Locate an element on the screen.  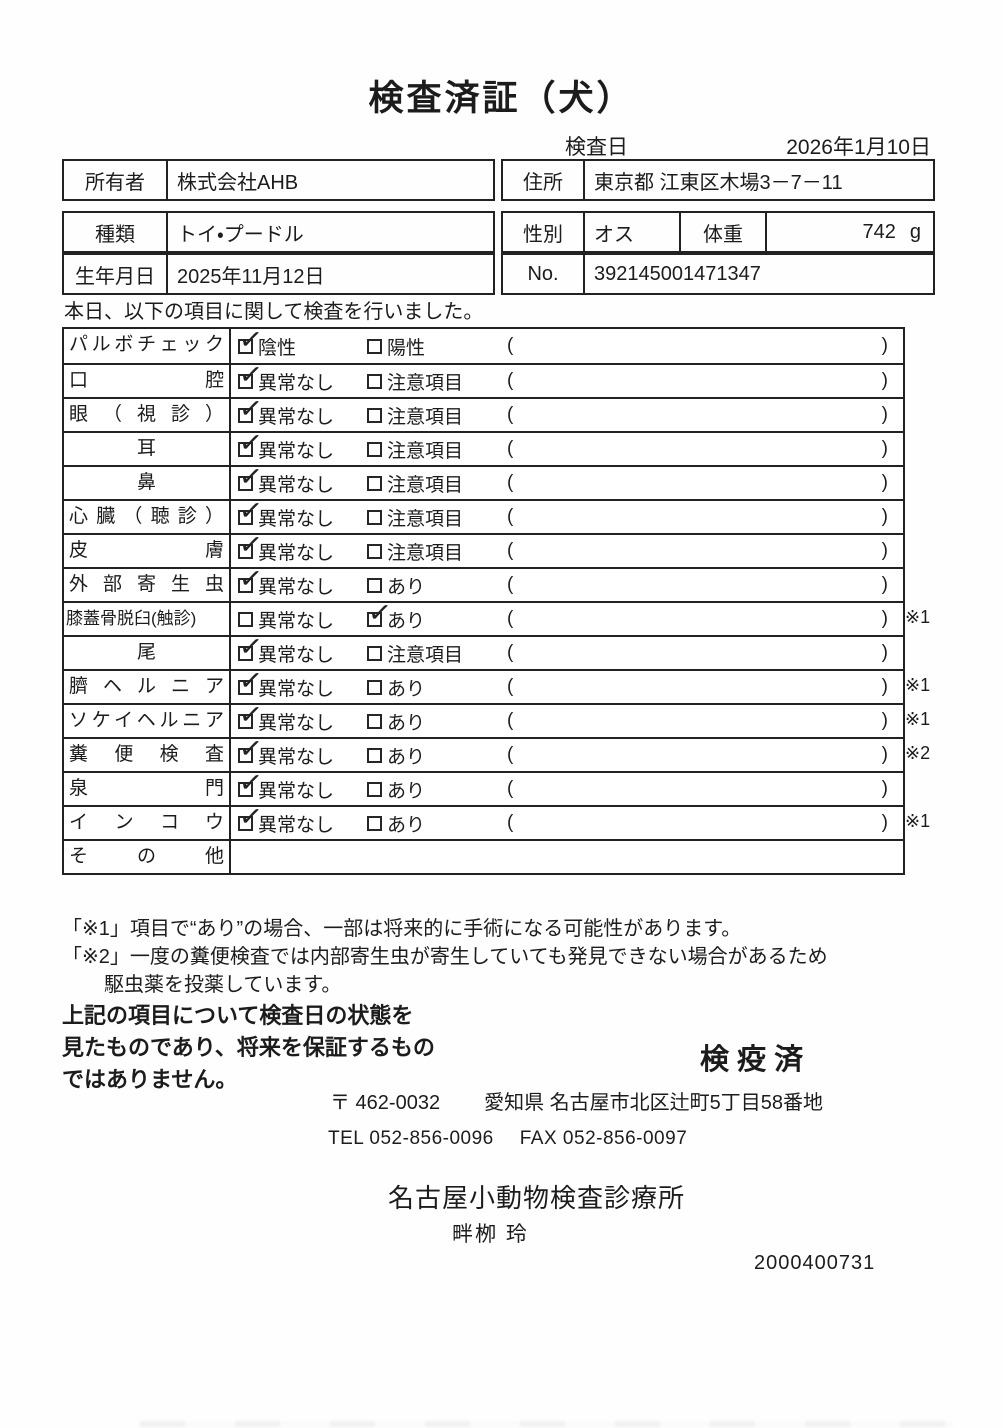
exam-date-label: 検査日 is located at coordinates (596, 147).